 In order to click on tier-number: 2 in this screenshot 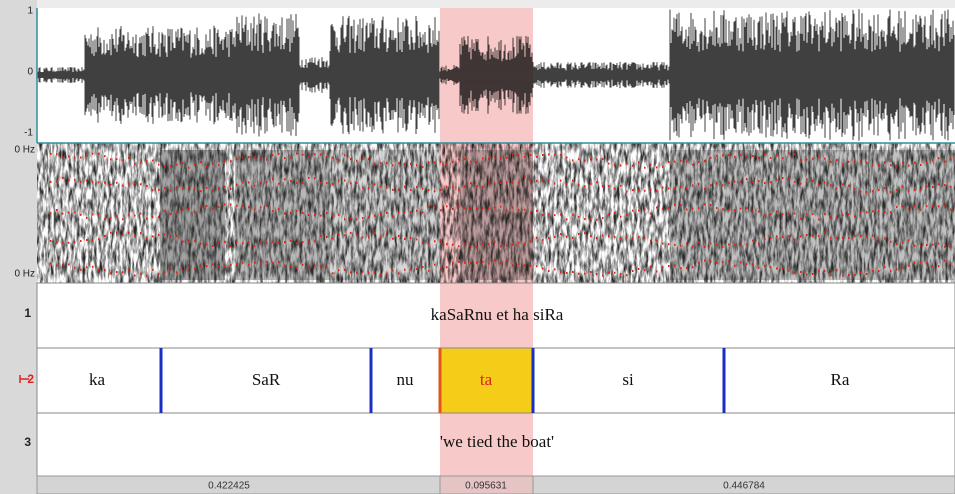, I will do `click(30, 379)`.